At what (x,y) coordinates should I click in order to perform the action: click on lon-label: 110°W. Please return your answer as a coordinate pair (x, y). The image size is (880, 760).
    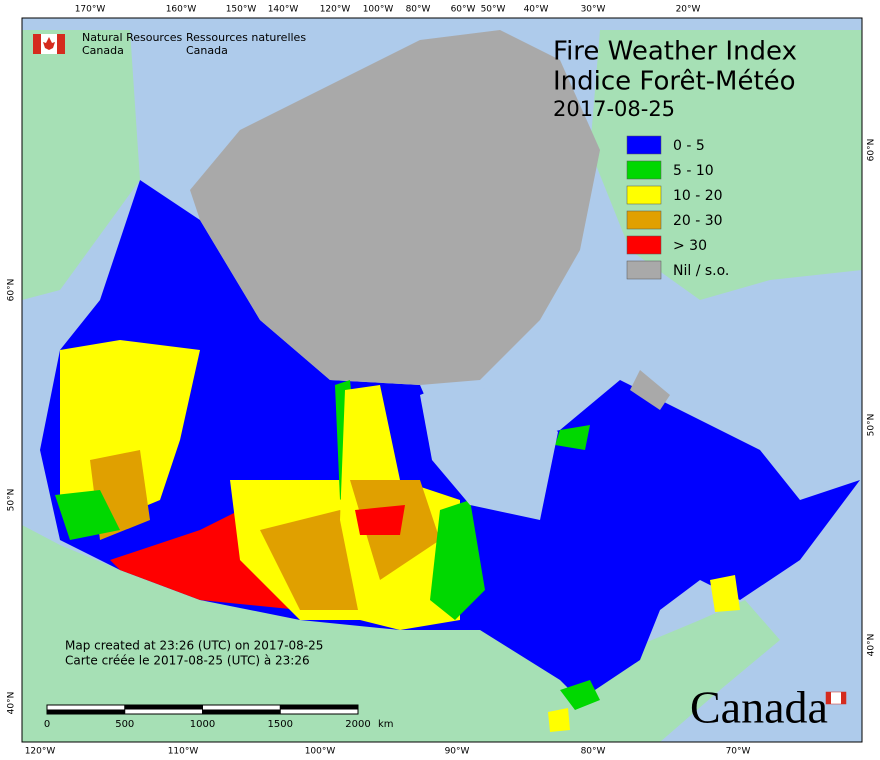
    Looking at the image, I should click on (183, 752).